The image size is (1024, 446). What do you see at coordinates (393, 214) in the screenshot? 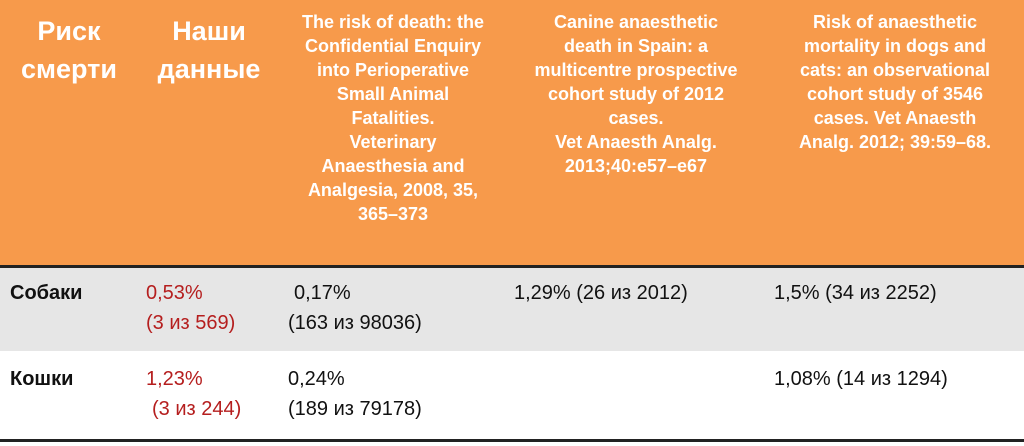
I see `header-ref1-line: 365–373` at bounding box center [393, 214].